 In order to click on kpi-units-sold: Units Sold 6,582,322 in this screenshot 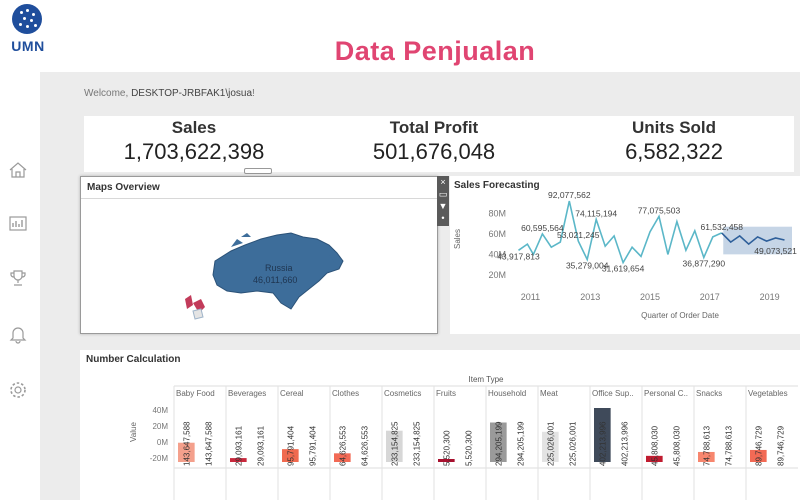, I will do `click(674, 141)`.